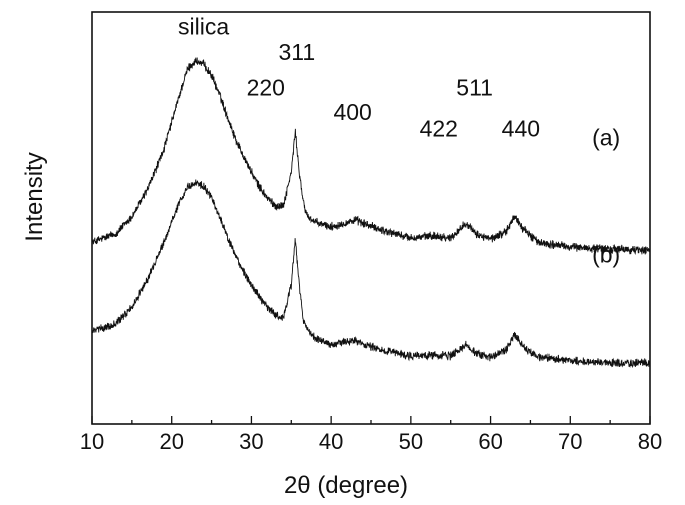 The width and height of the screenshot is (685, 505). What do you see at coordinates (570, 441) in the screenshot?
I see `x-tick-label: 70` at bounding box center [570, 441].